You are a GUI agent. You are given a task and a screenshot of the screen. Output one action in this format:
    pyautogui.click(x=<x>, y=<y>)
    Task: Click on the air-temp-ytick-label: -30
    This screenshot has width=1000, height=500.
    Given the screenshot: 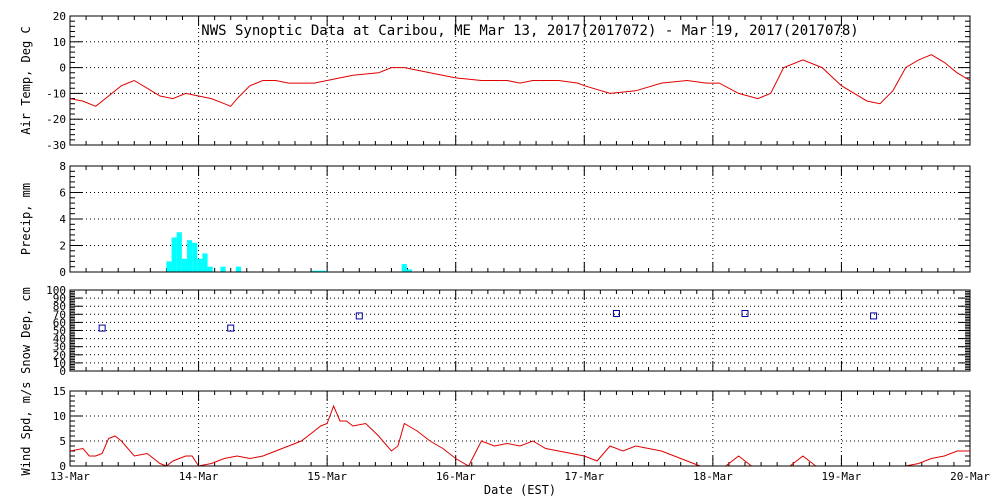 What is the action you would take?
    pyautogui.click(x=56, y=145)
    